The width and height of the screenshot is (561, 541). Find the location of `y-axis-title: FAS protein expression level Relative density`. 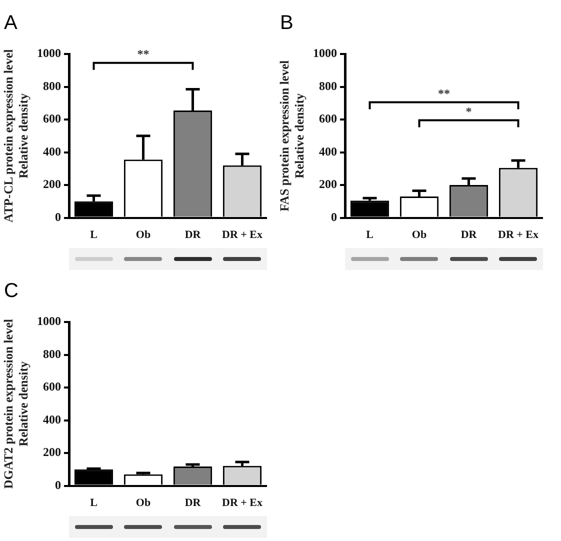

y-axis-title: FAS protein expression level Relative density is located at coordinates (292, 136).